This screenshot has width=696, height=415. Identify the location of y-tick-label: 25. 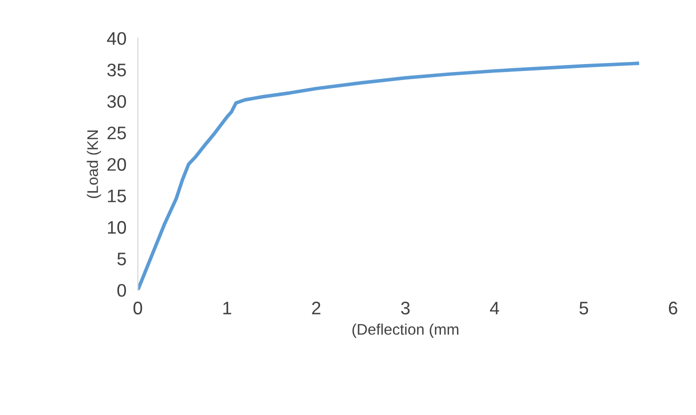
(117, 133).